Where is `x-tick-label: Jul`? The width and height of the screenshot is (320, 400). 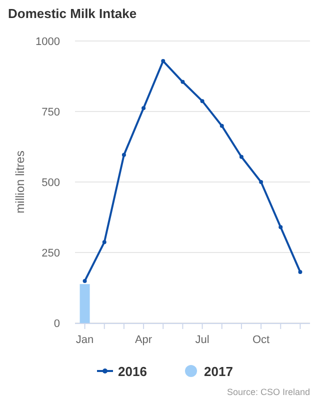
x-tick-label: Jul is located at coordinates (202, 340).